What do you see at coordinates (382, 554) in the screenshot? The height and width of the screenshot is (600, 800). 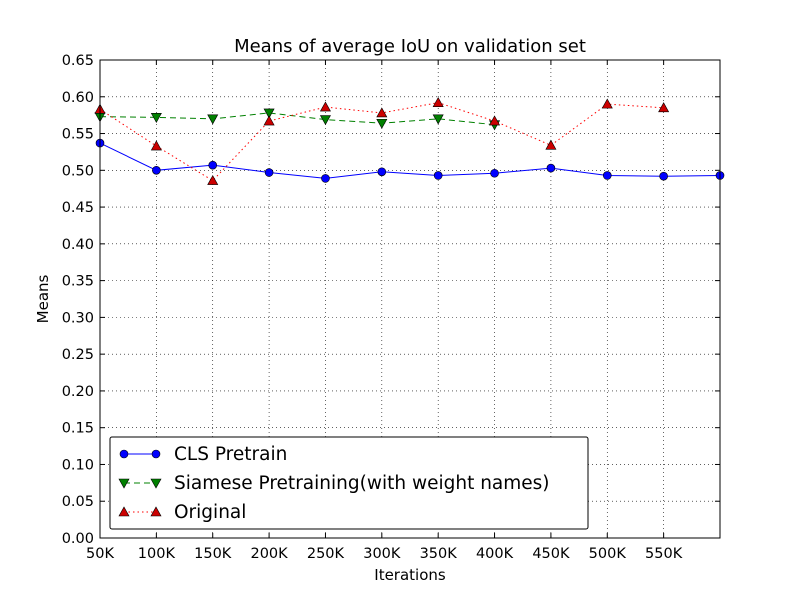 I see `x-tick-label: 300K` at bounding box center [382, 554].